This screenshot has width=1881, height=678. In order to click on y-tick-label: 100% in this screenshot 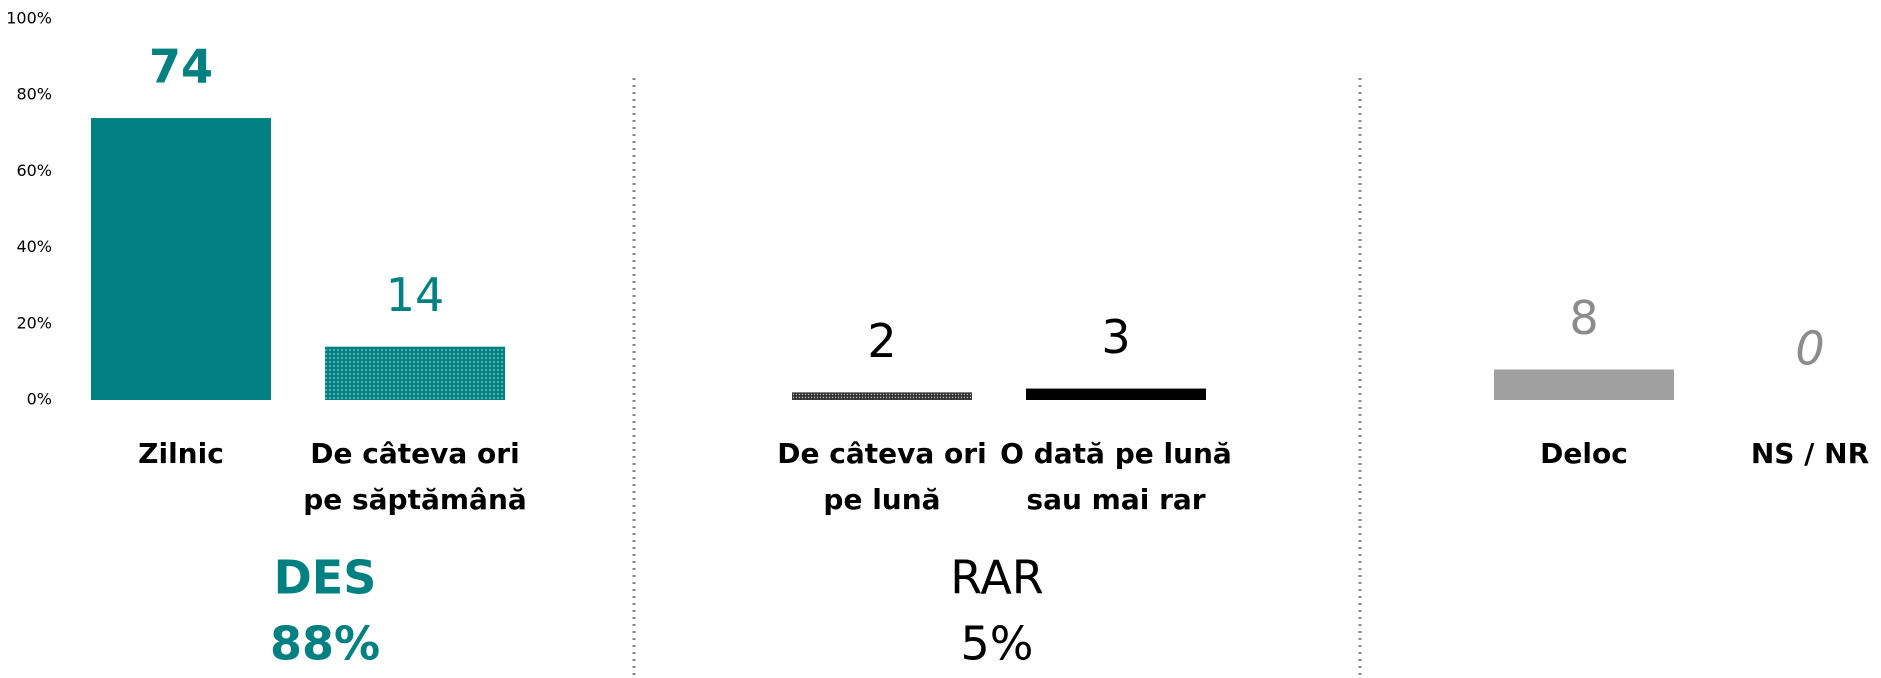, I will do `click(29, 18)`.